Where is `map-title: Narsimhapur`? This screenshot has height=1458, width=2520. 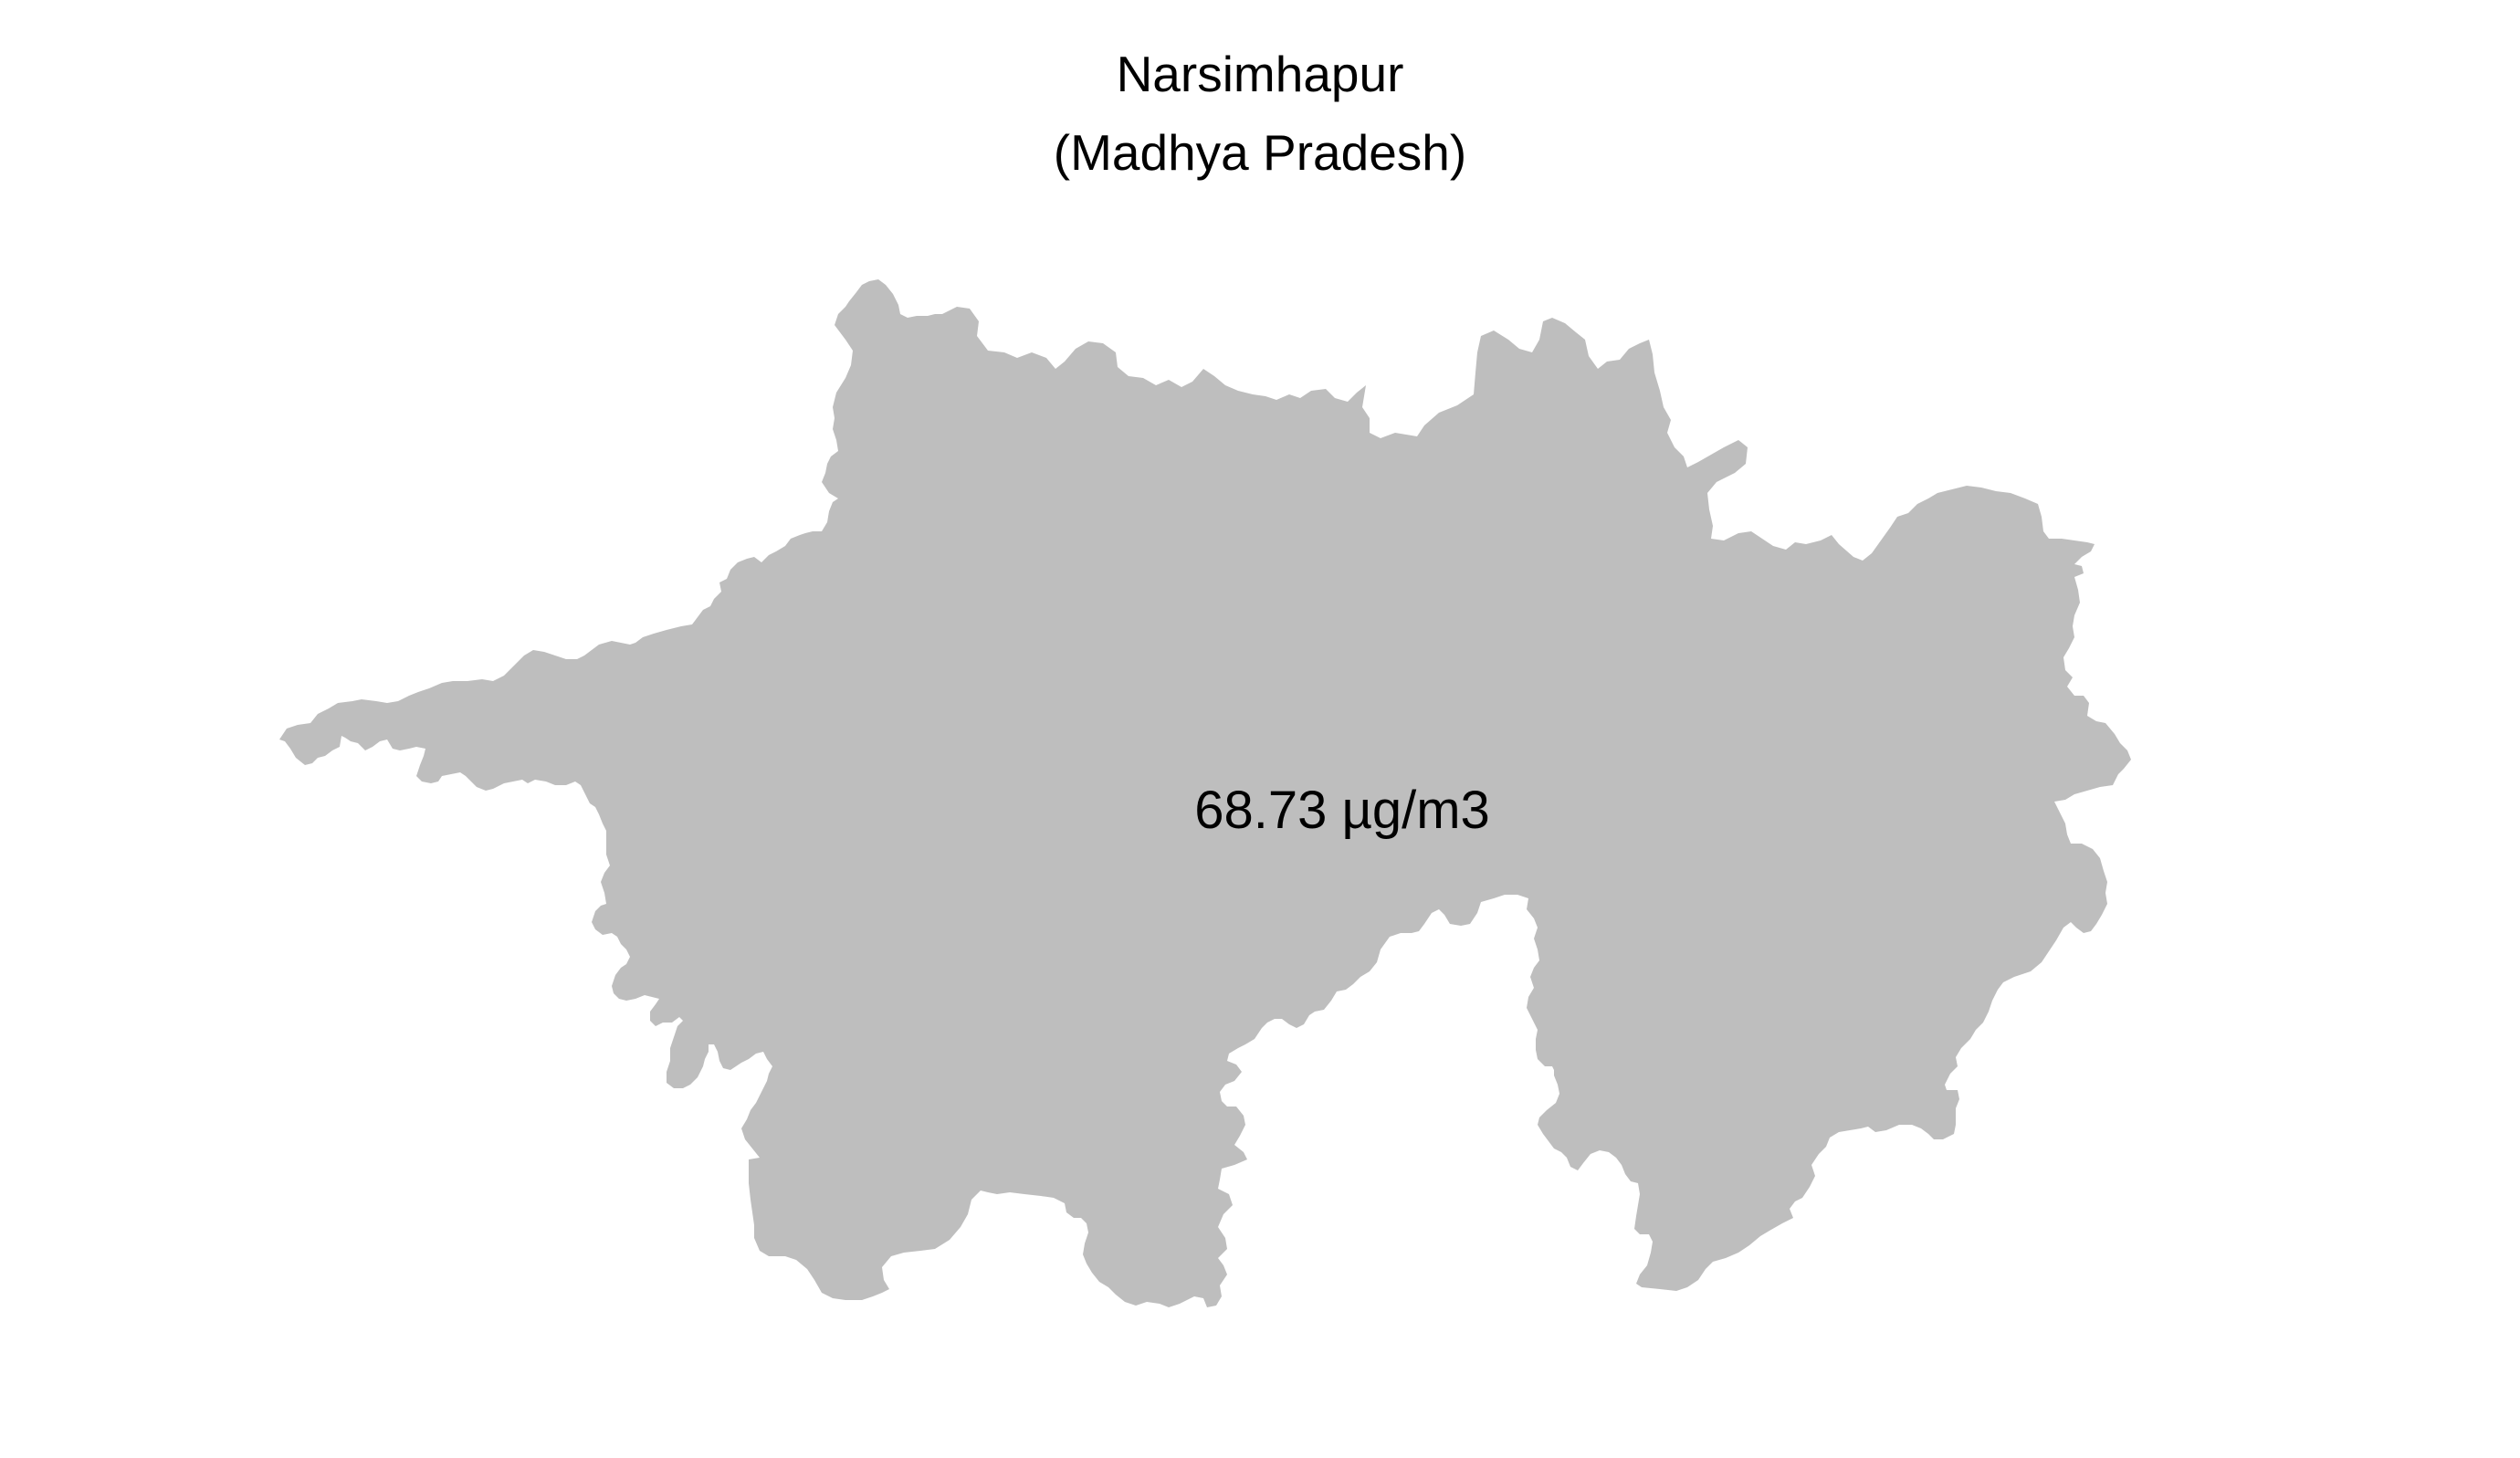 map-title: Narsimhapur is located at coordinates (1260, 74).